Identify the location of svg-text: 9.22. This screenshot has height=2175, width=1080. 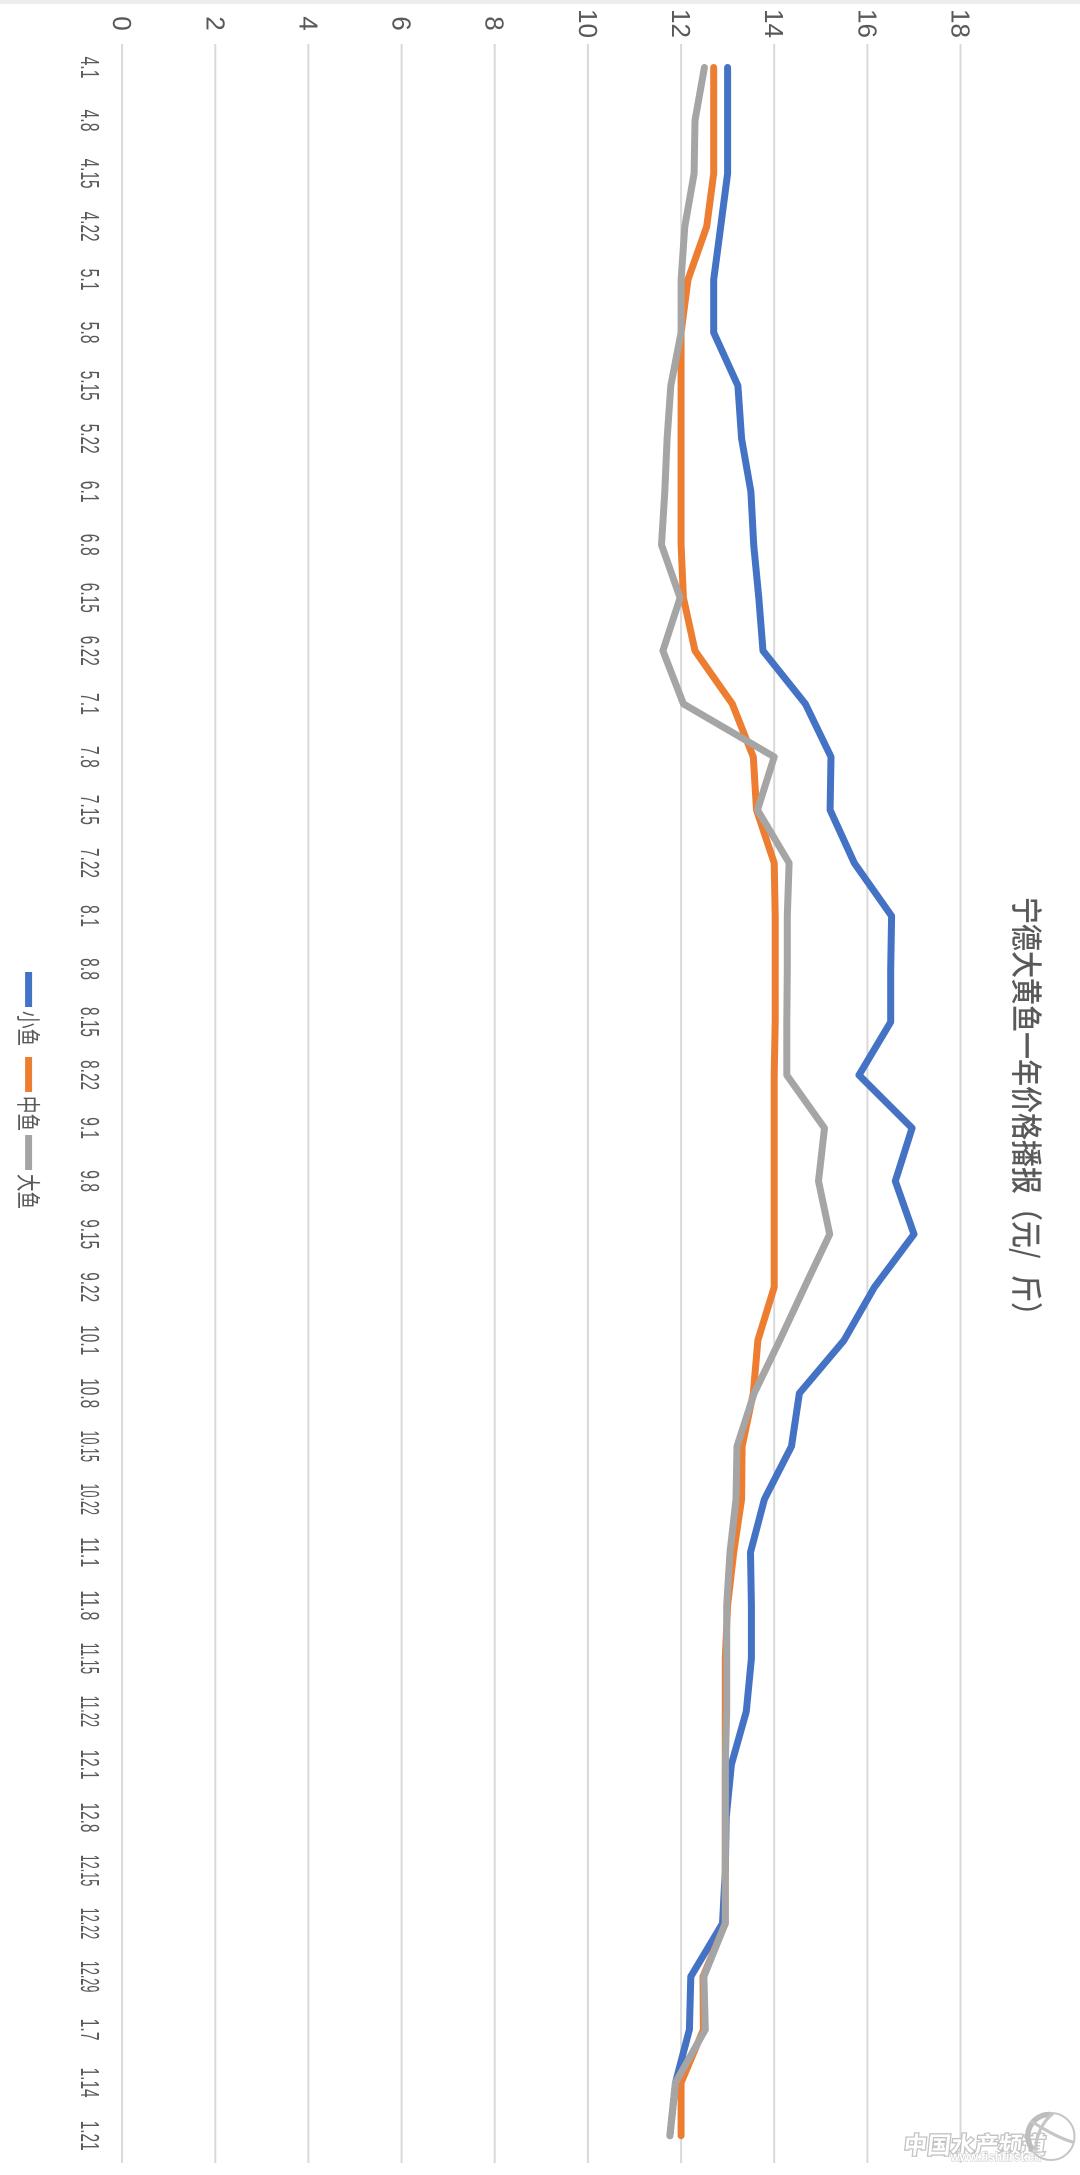
(90, 1287).